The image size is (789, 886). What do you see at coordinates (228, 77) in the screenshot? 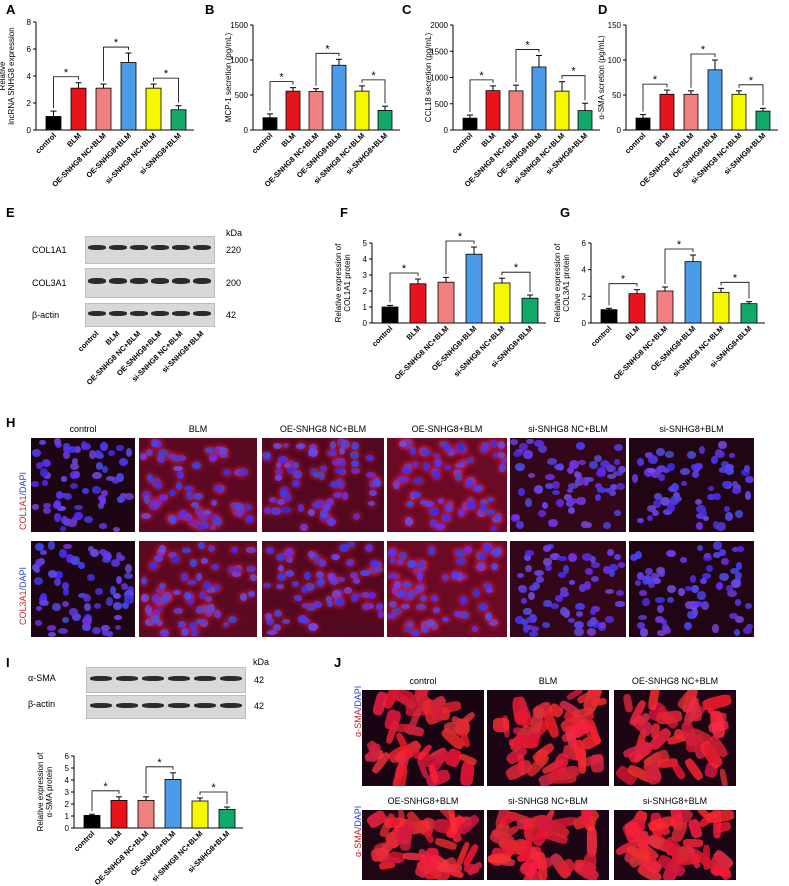
I see `y-axis-label: MCP-1 secretion (pg/mL)` at bounding box center [228, 77].